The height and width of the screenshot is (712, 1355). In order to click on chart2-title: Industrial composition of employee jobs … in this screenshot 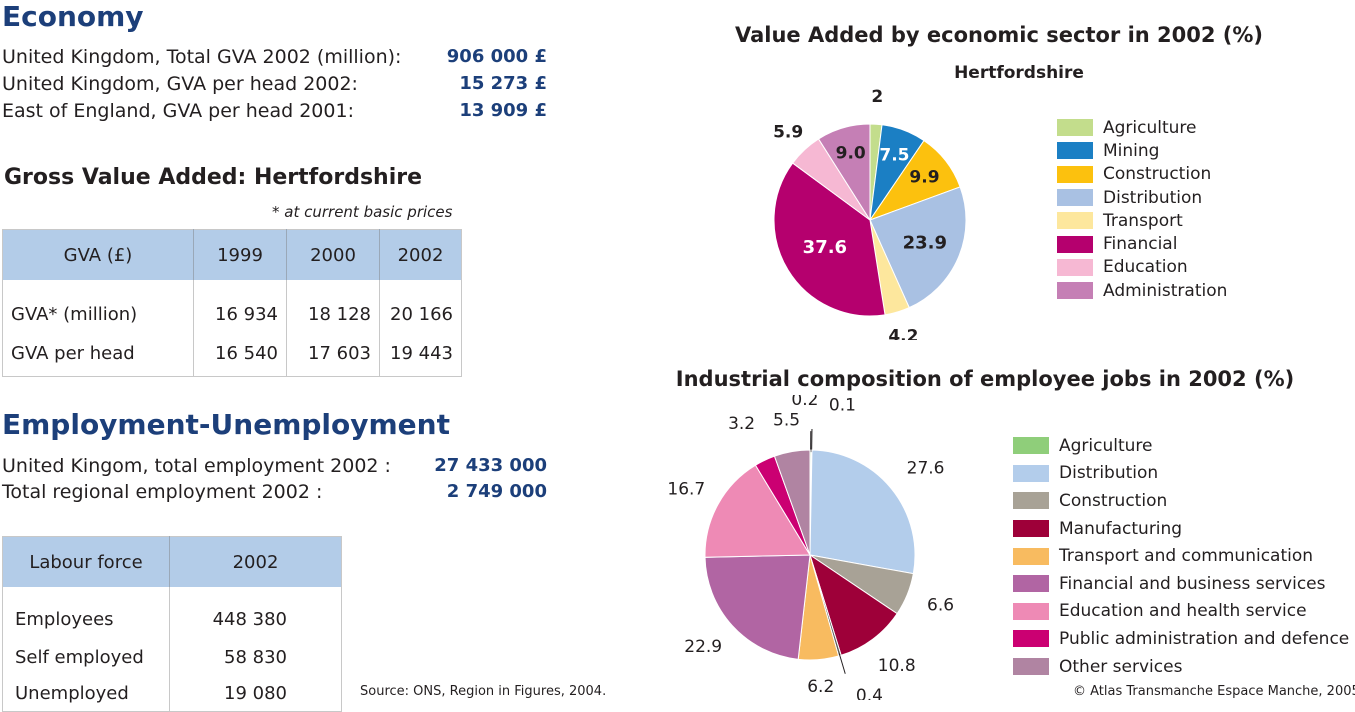, I will do `click(985, 379)`.